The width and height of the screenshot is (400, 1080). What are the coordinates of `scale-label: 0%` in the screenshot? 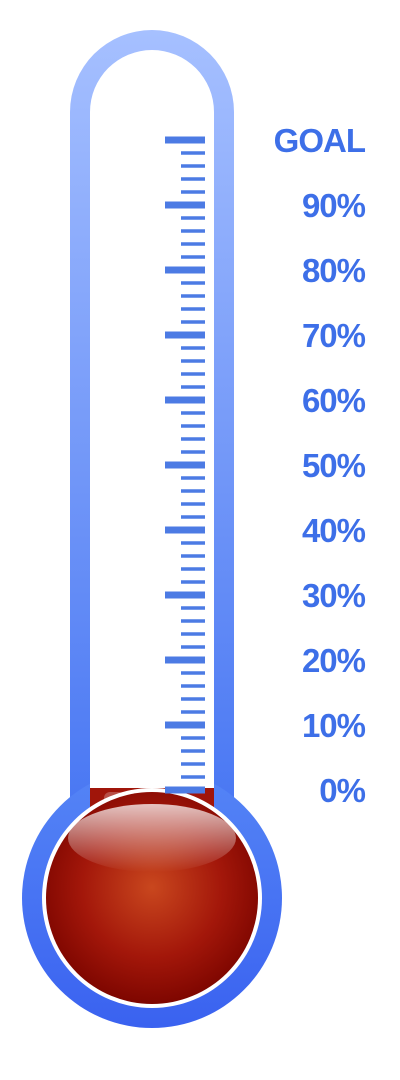 It's located at (342, 790).